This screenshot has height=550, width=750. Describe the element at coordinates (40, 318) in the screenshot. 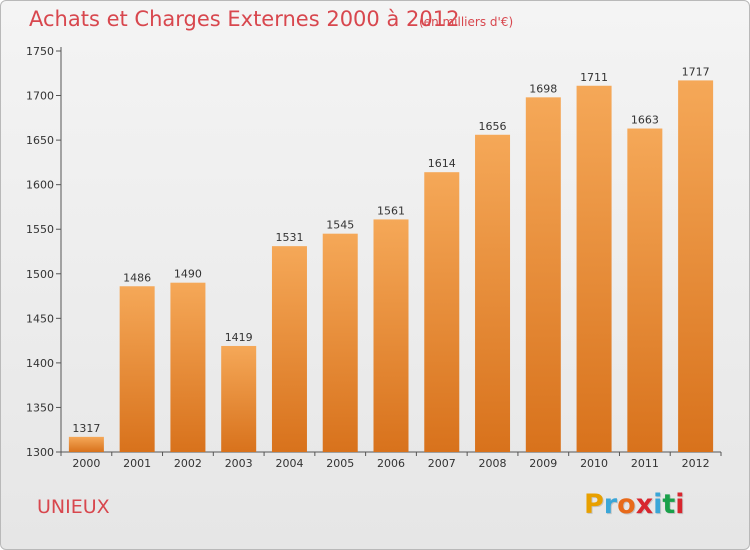

I see `y-tick-label: 1450` at that location.